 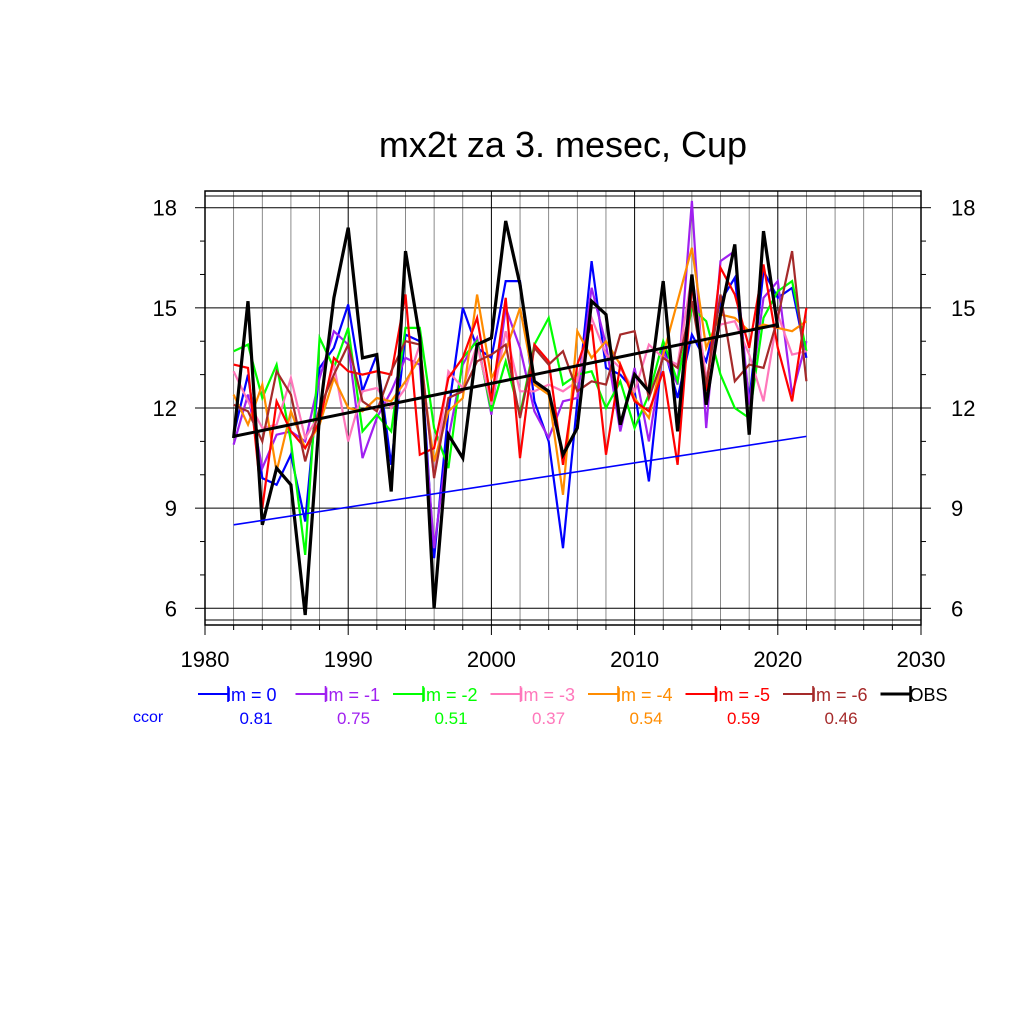 I want to click on y-tick-label-left: 15, so click(x=165, y=308).